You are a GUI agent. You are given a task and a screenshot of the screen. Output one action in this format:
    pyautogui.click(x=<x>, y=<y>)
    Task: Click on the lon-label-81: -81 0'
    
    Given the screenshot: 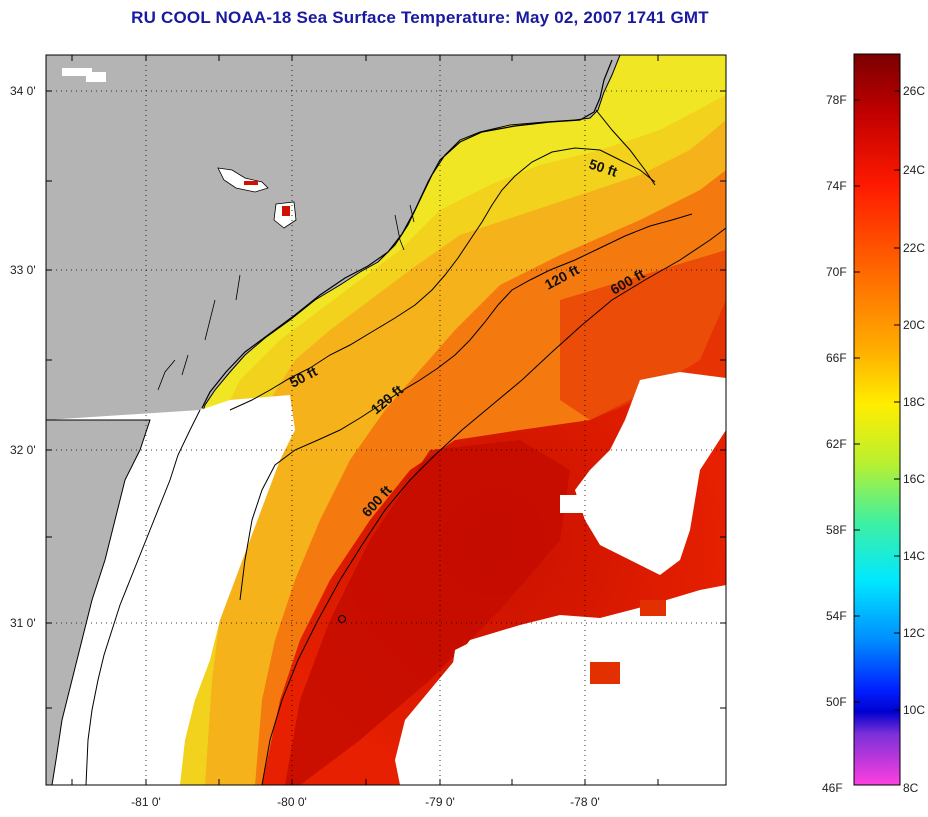 What is the action you would take?
    pyautogui.click(x=146, y=802)
    